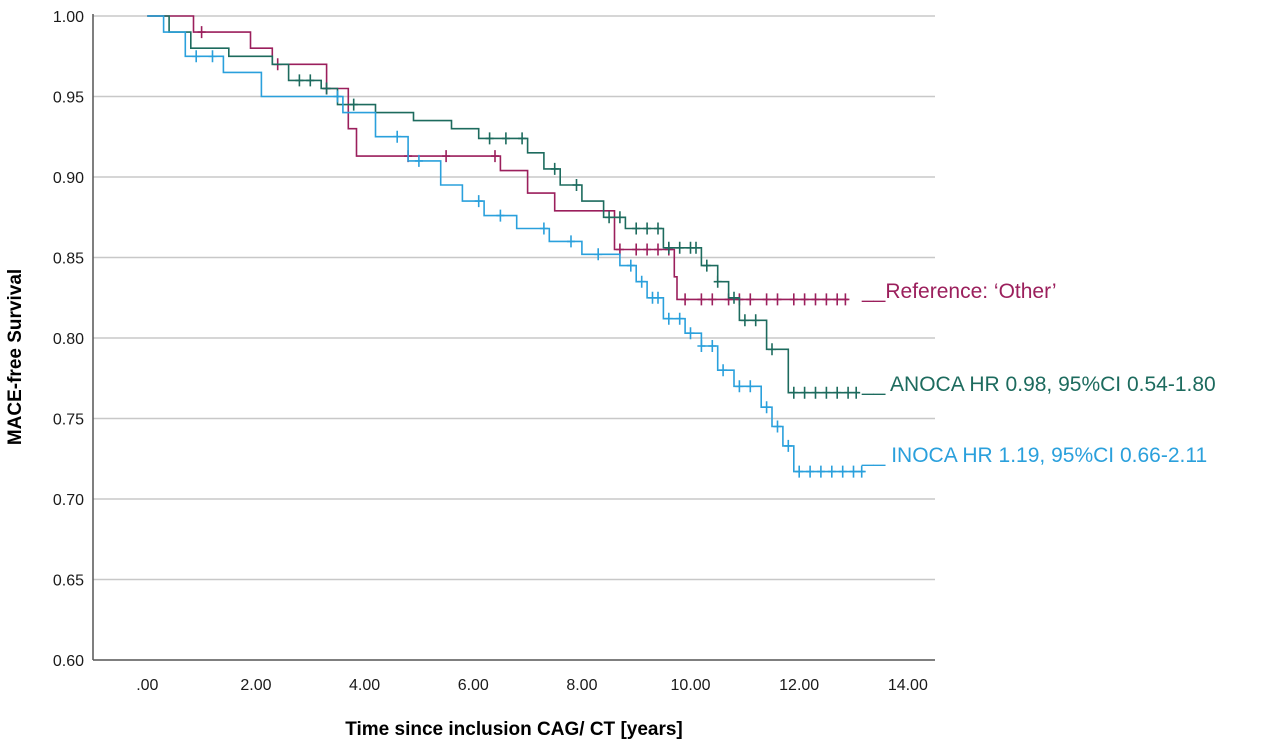  I want to click on x-tick-labels: .00 2.00 4.00 6.00 8.00 10.00 12.00 14.00, so click(532, 685).